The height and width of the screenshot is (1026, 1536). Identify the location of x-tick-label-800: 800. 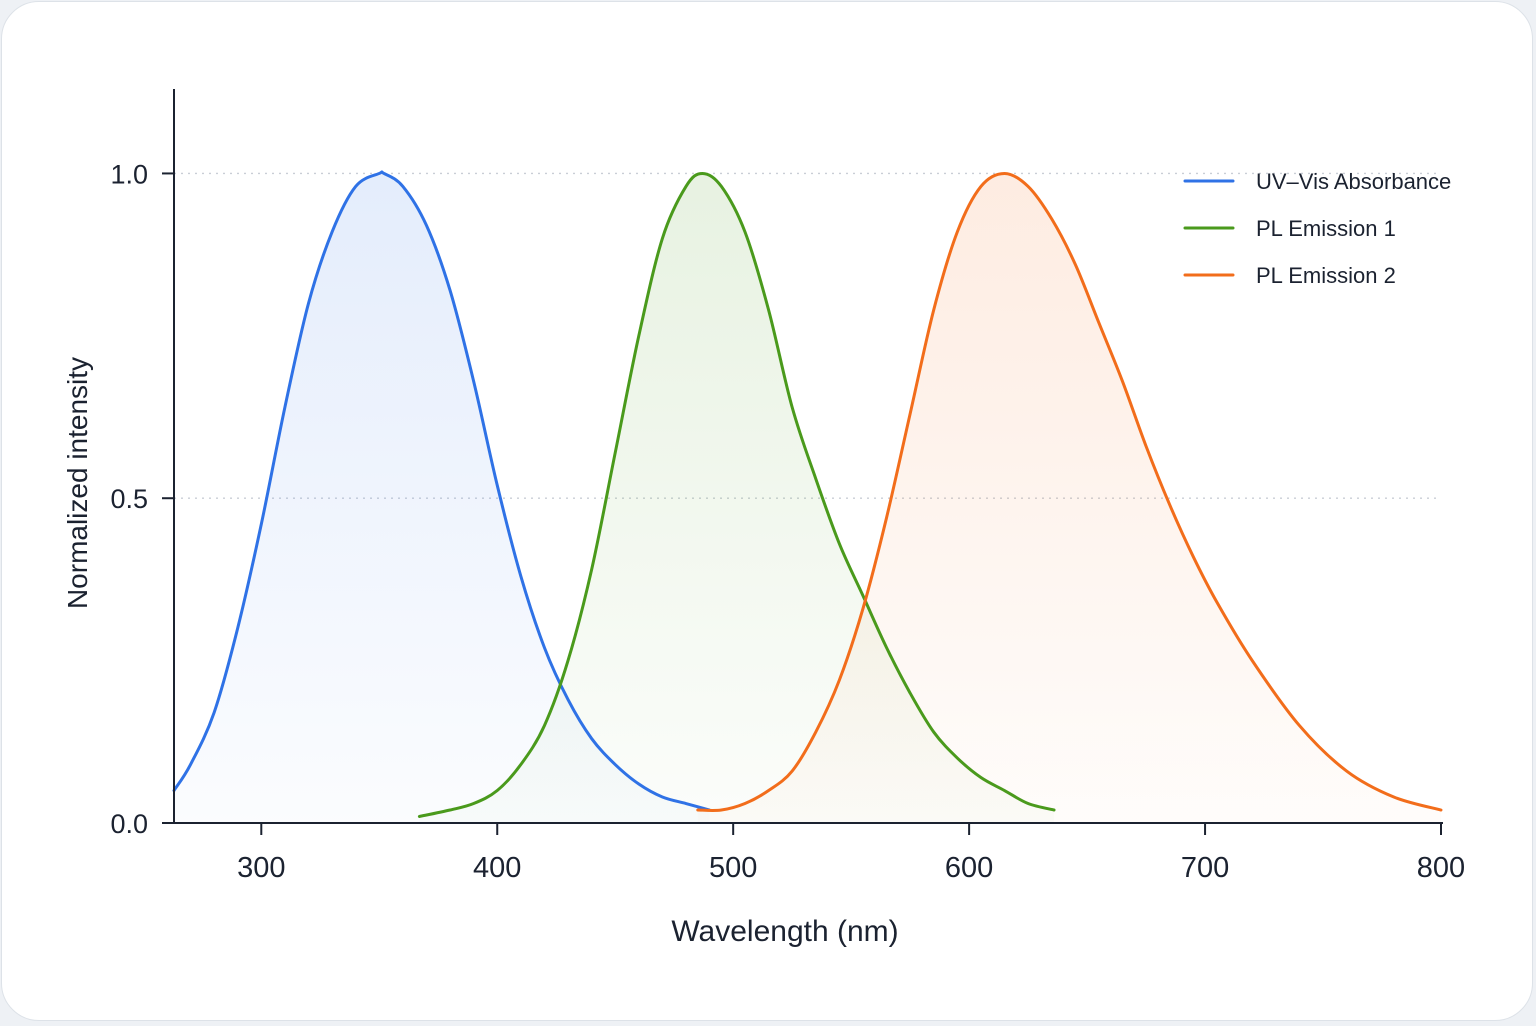
(1441, 868).